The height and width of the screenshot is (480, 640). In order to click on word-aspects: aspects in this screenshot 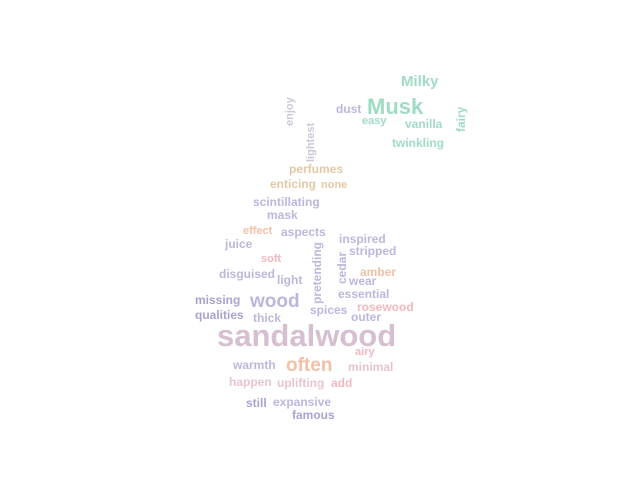, I will do `click(303, 232)`.